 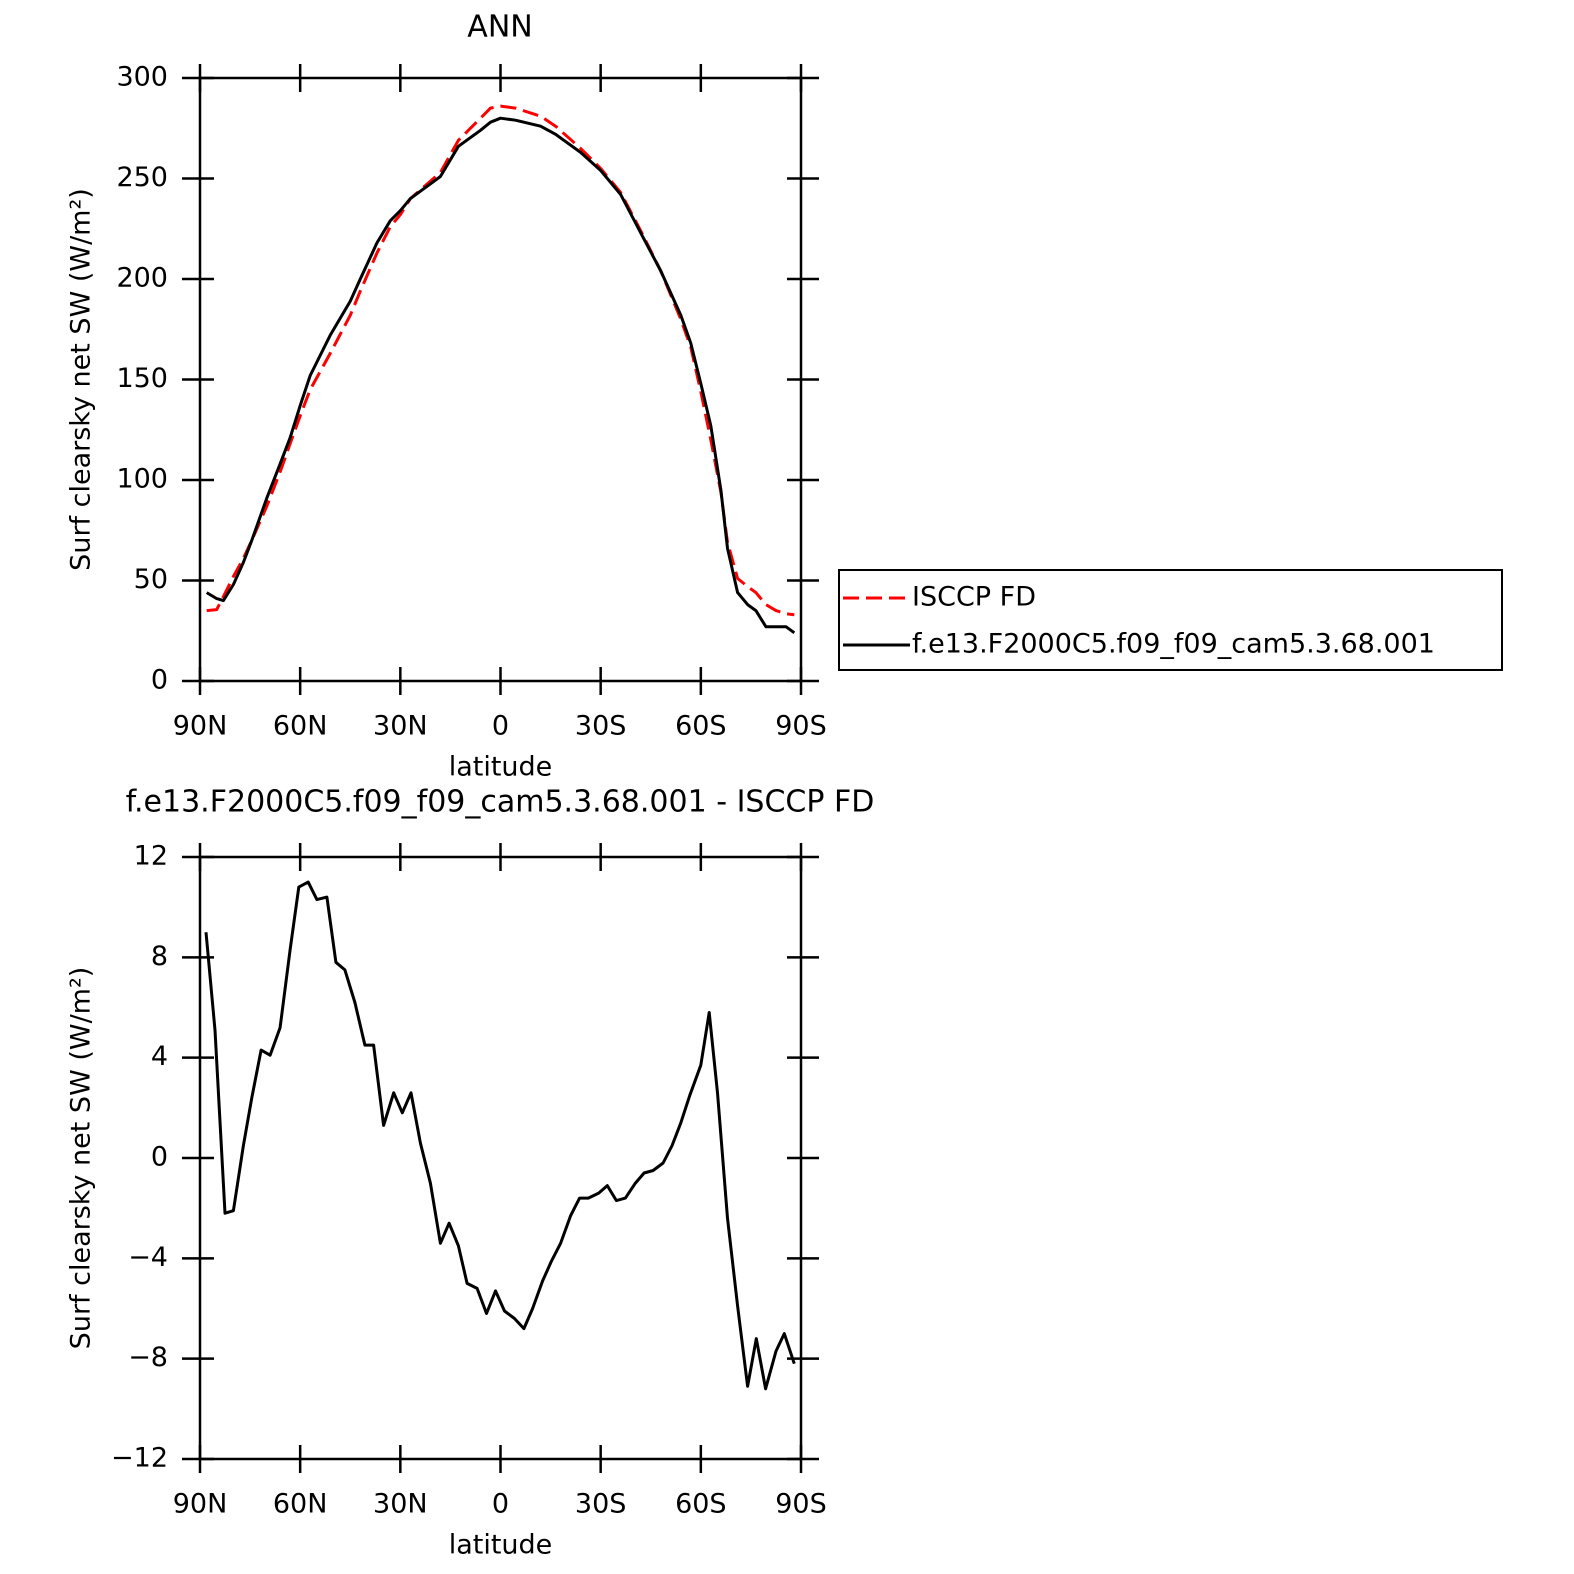 What do you see at coordinates (142, 378) in the screenshot?
I see `y-tick-label: 150` at bounding box center [142, 378].